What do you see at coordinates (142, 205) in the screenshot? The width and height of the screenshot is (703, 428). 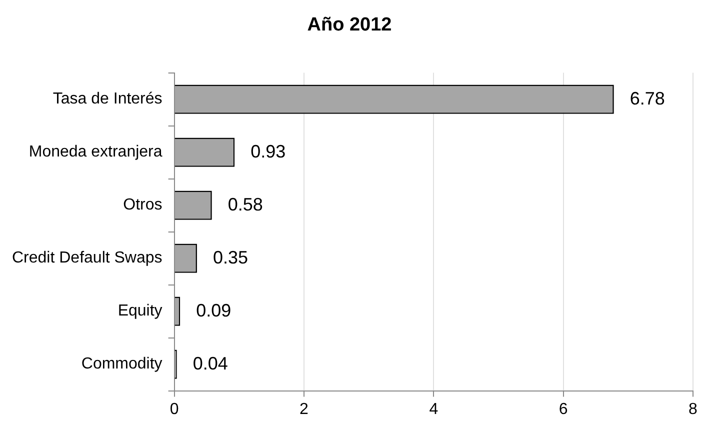 I see `y-tick-label: Otros` at bounding box center [142, 205].